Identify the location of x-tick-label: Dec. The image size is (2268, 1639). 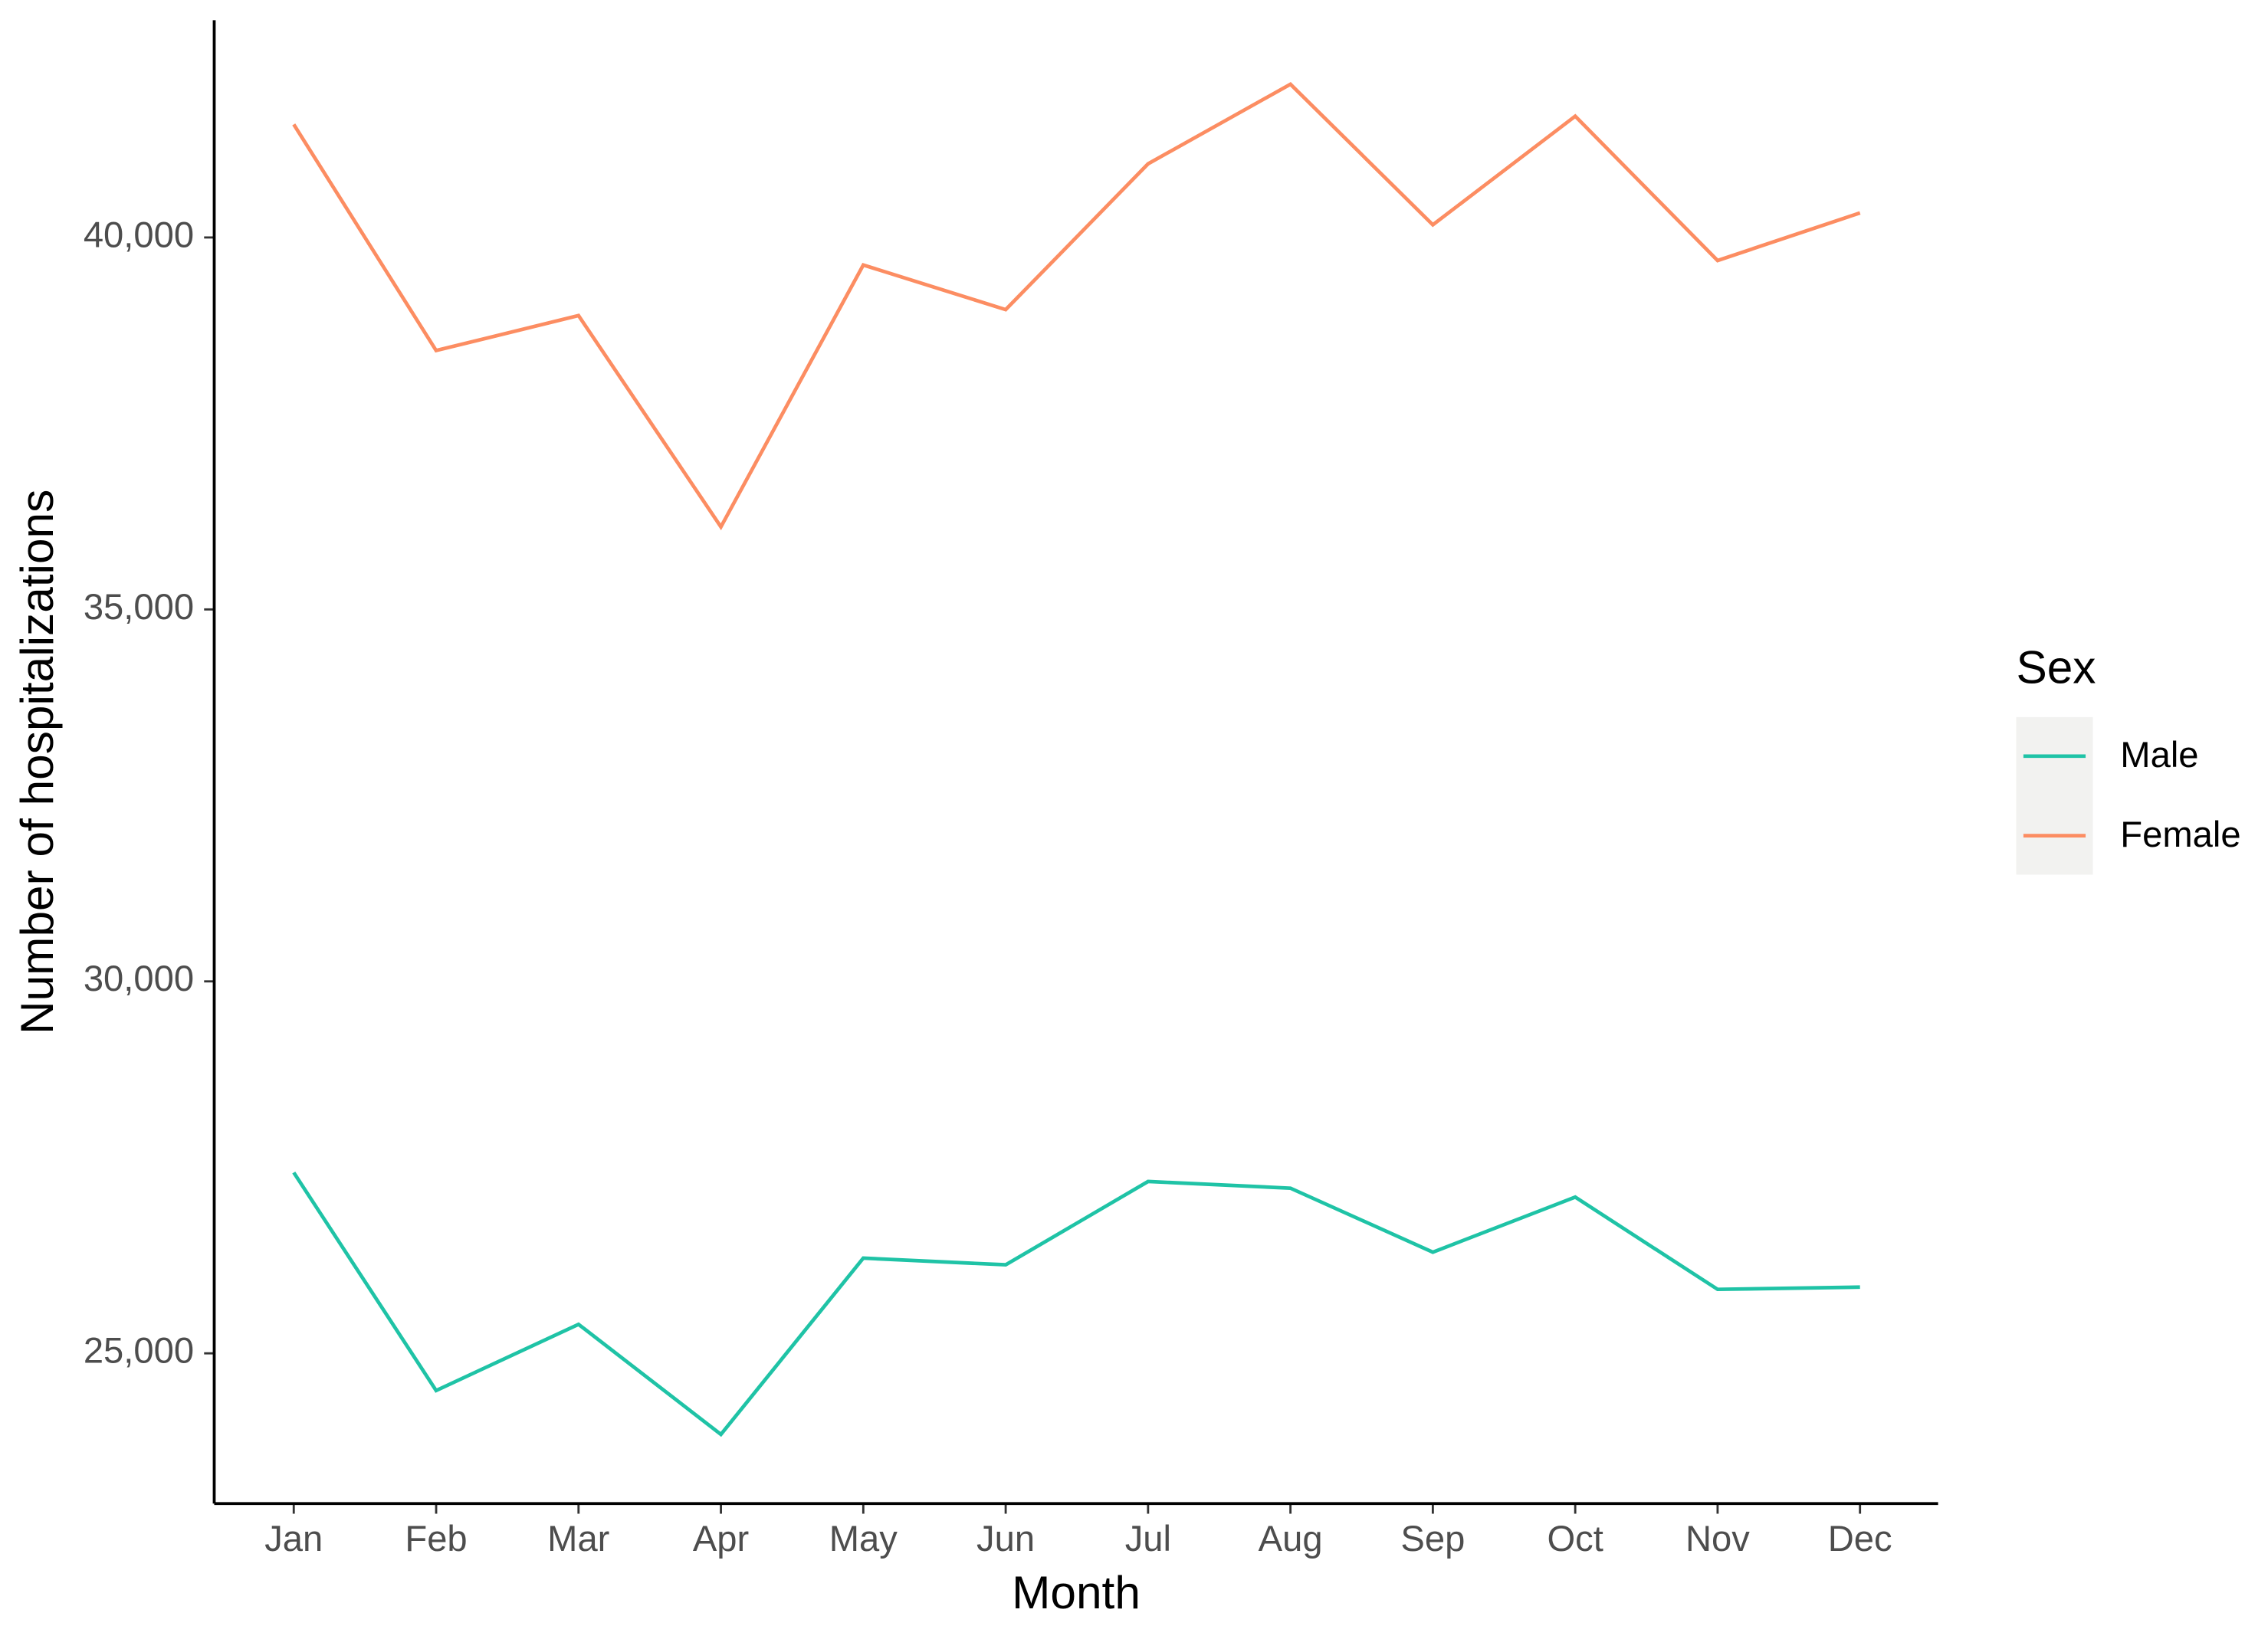
(1860, 1539).